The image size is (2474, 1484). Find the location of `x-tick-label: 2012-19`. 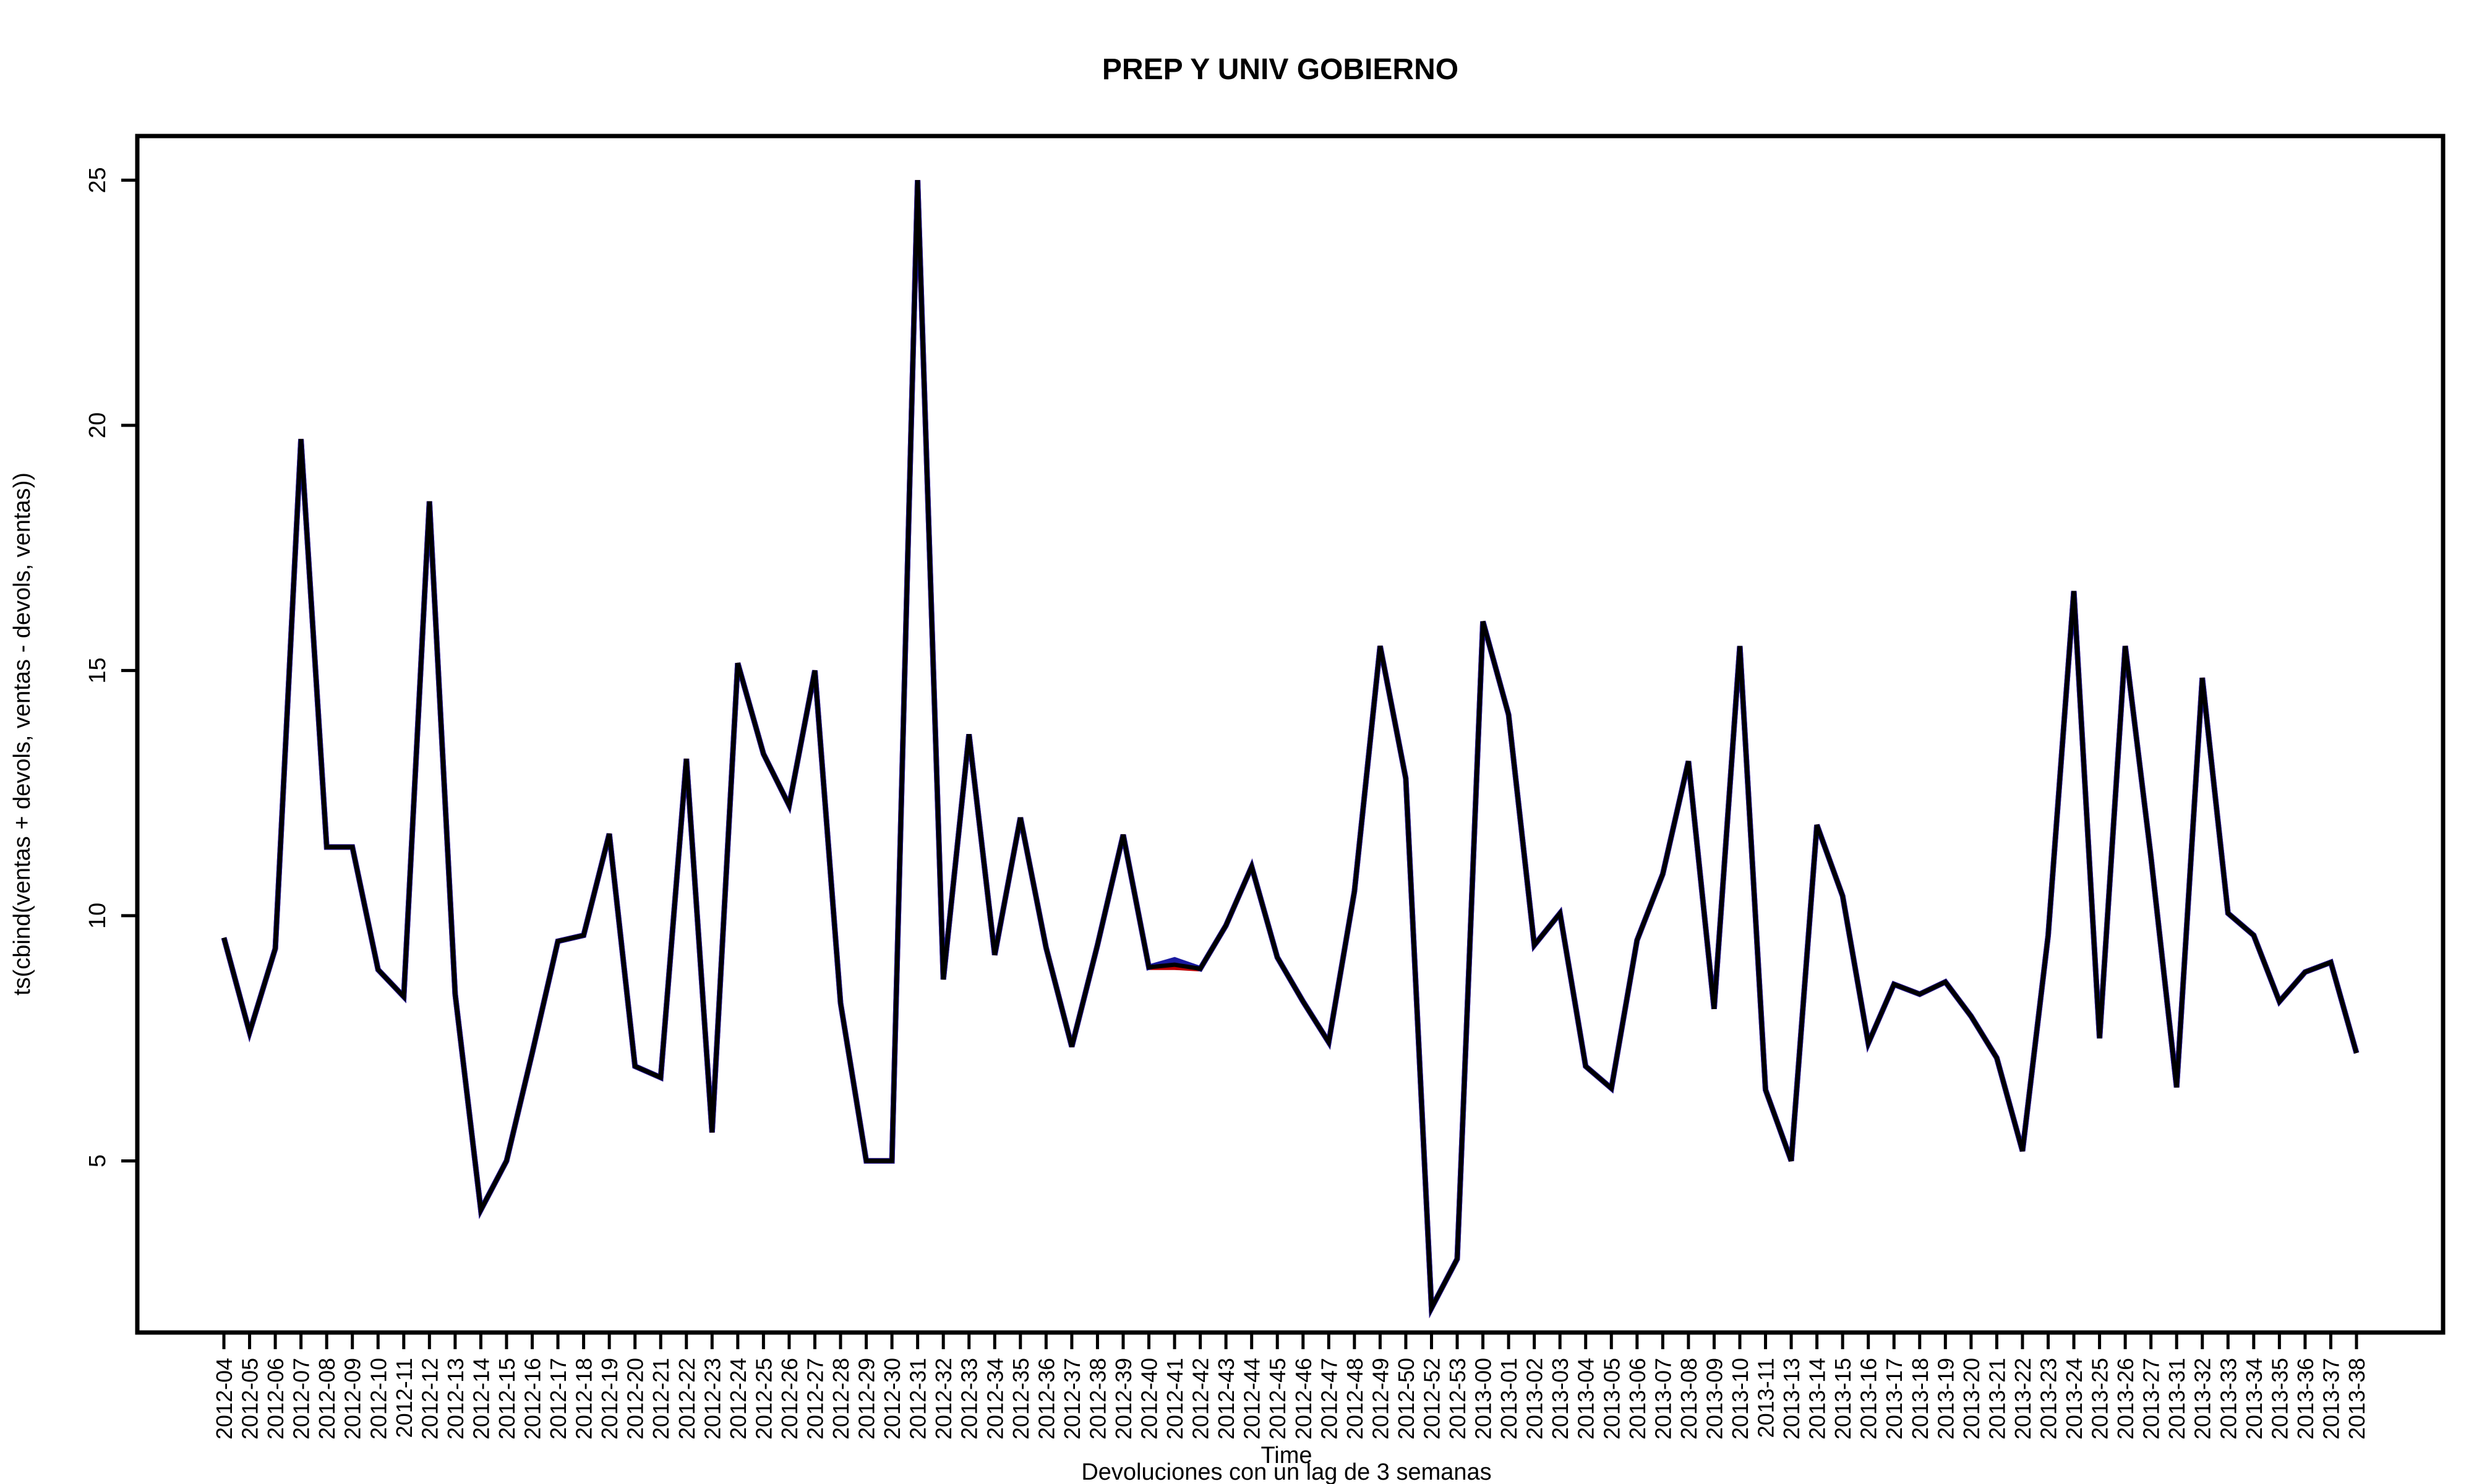

x-tick-label: 2012-19 is located at coordinates (609, 1398).